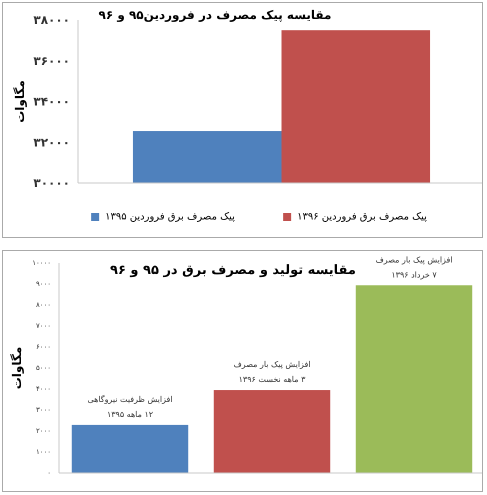 Image resolution: width=487 pixels, height=495 pixels. Describe the element at coordinates (51, 101) in the screenshot. I see `y-tick-label: ۳۴۰۰۰` at that location.